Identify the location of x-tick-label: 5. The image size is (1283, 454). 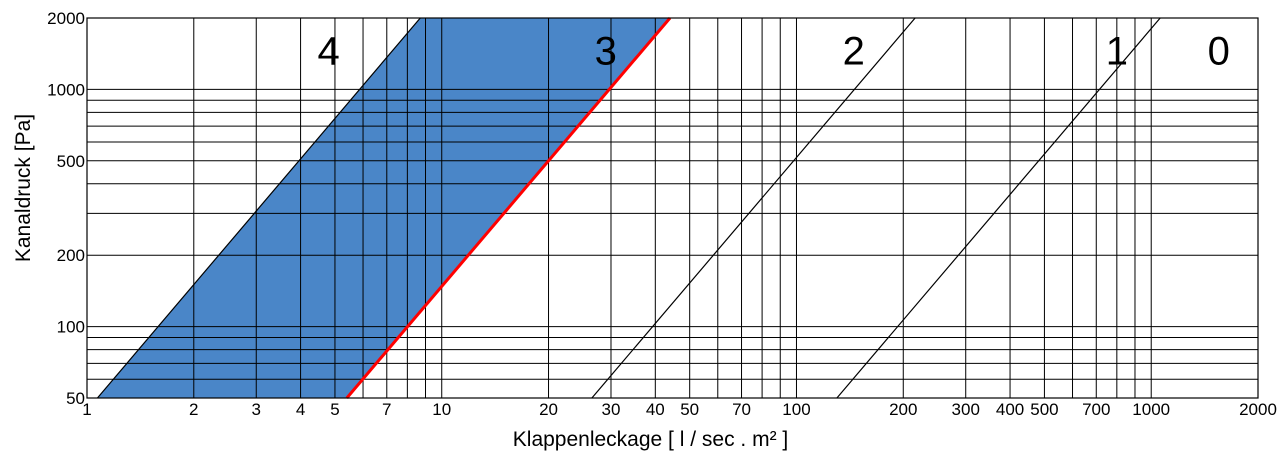
(334, 409).